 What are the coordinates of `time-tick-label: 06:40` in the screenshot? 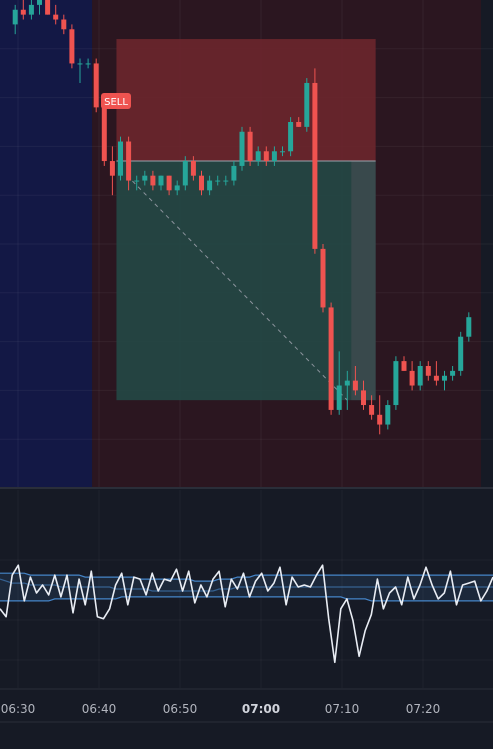 It's located at (99, 709).